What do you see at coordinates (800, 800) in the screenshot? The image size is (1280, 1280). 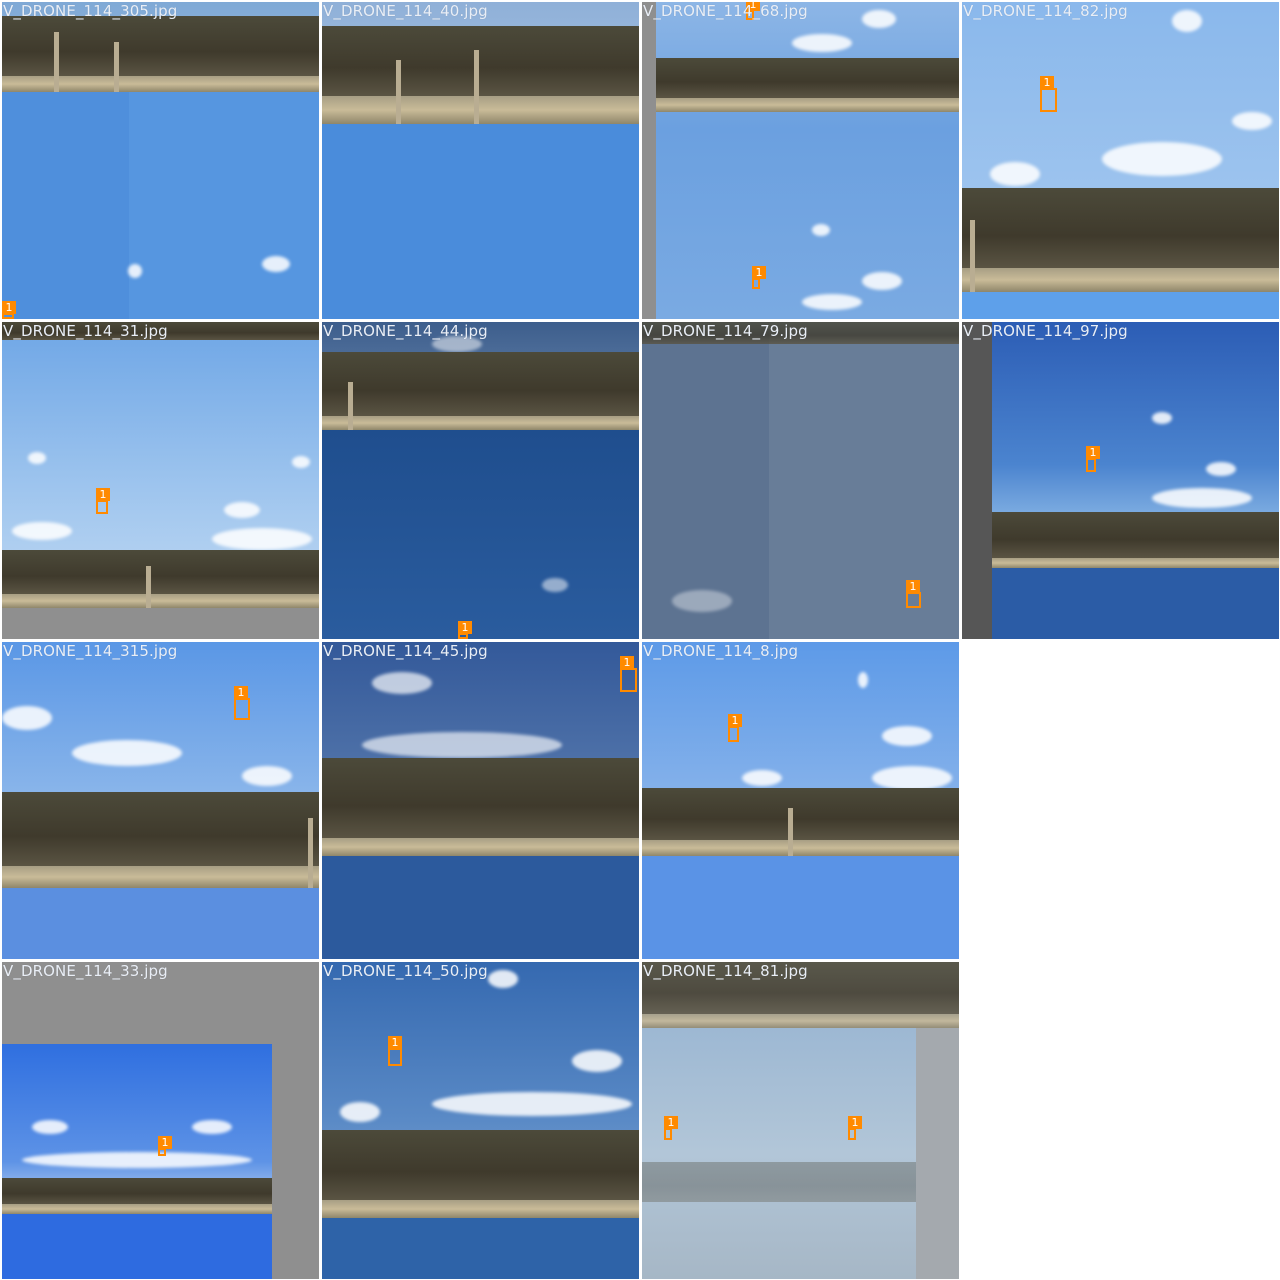 I see `image-tile: 1 V_DRONE_114_8.jpg` at bounding box center [800, 800].